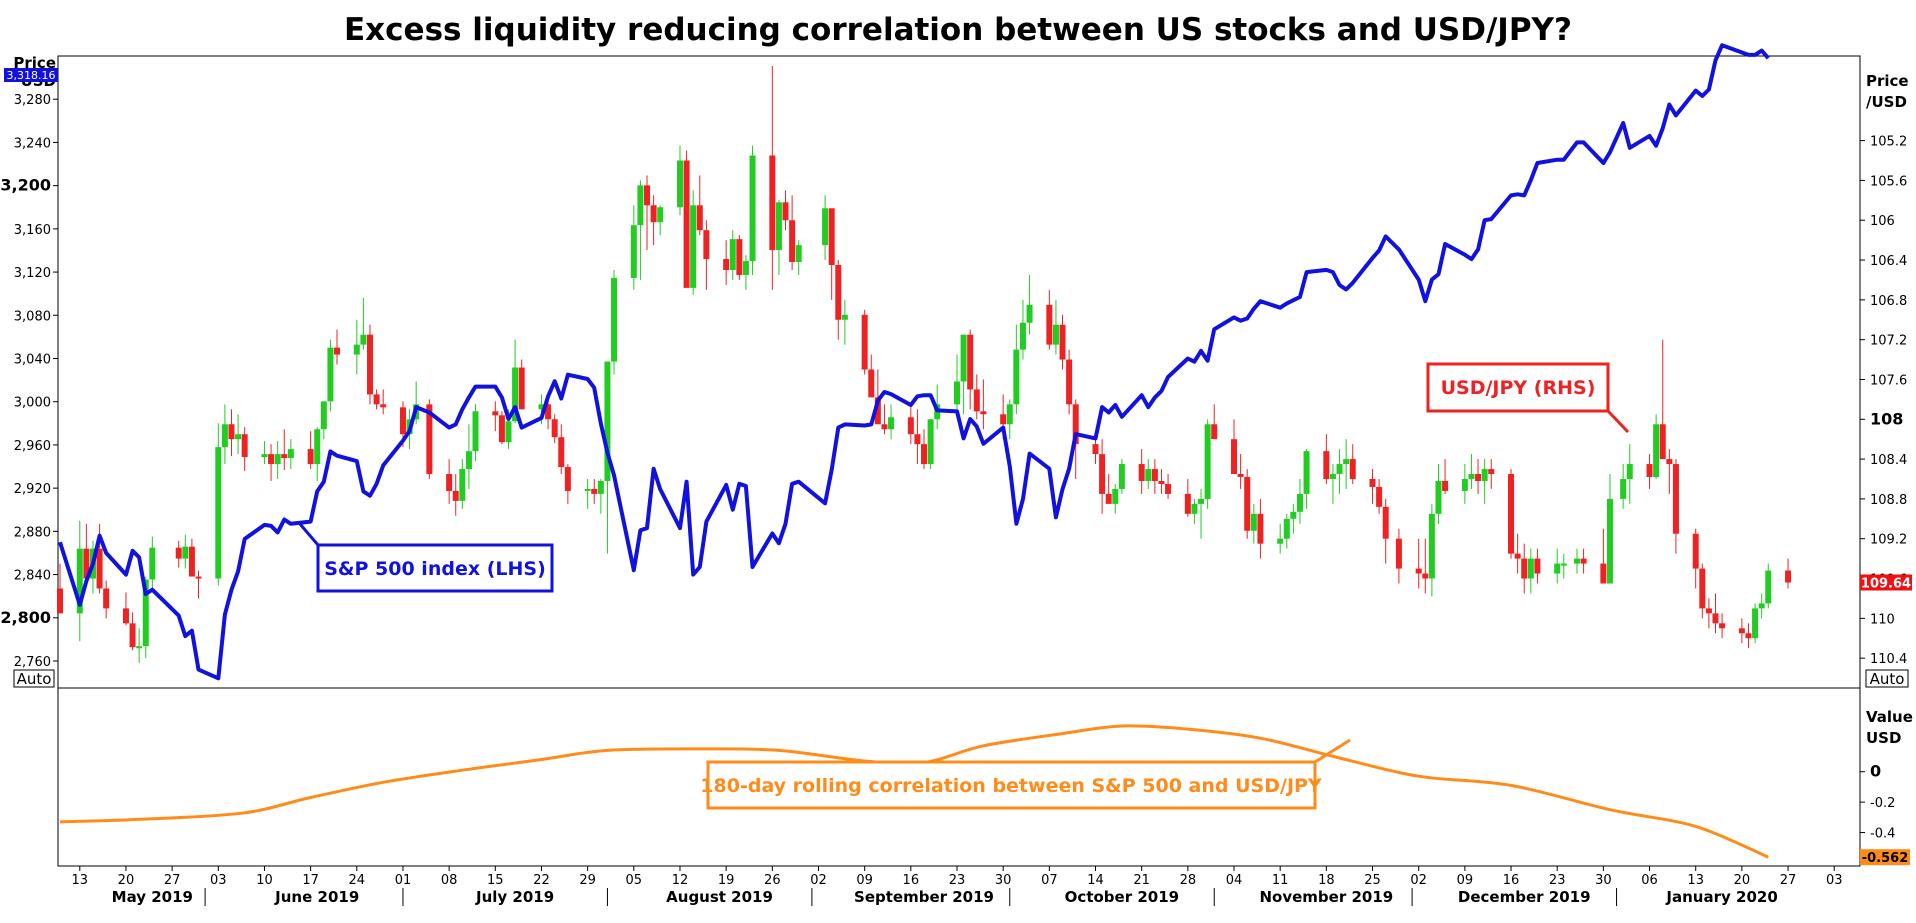 The image size is (1916, 923). I want to click on month-label: July 2019, so click(514, 897).